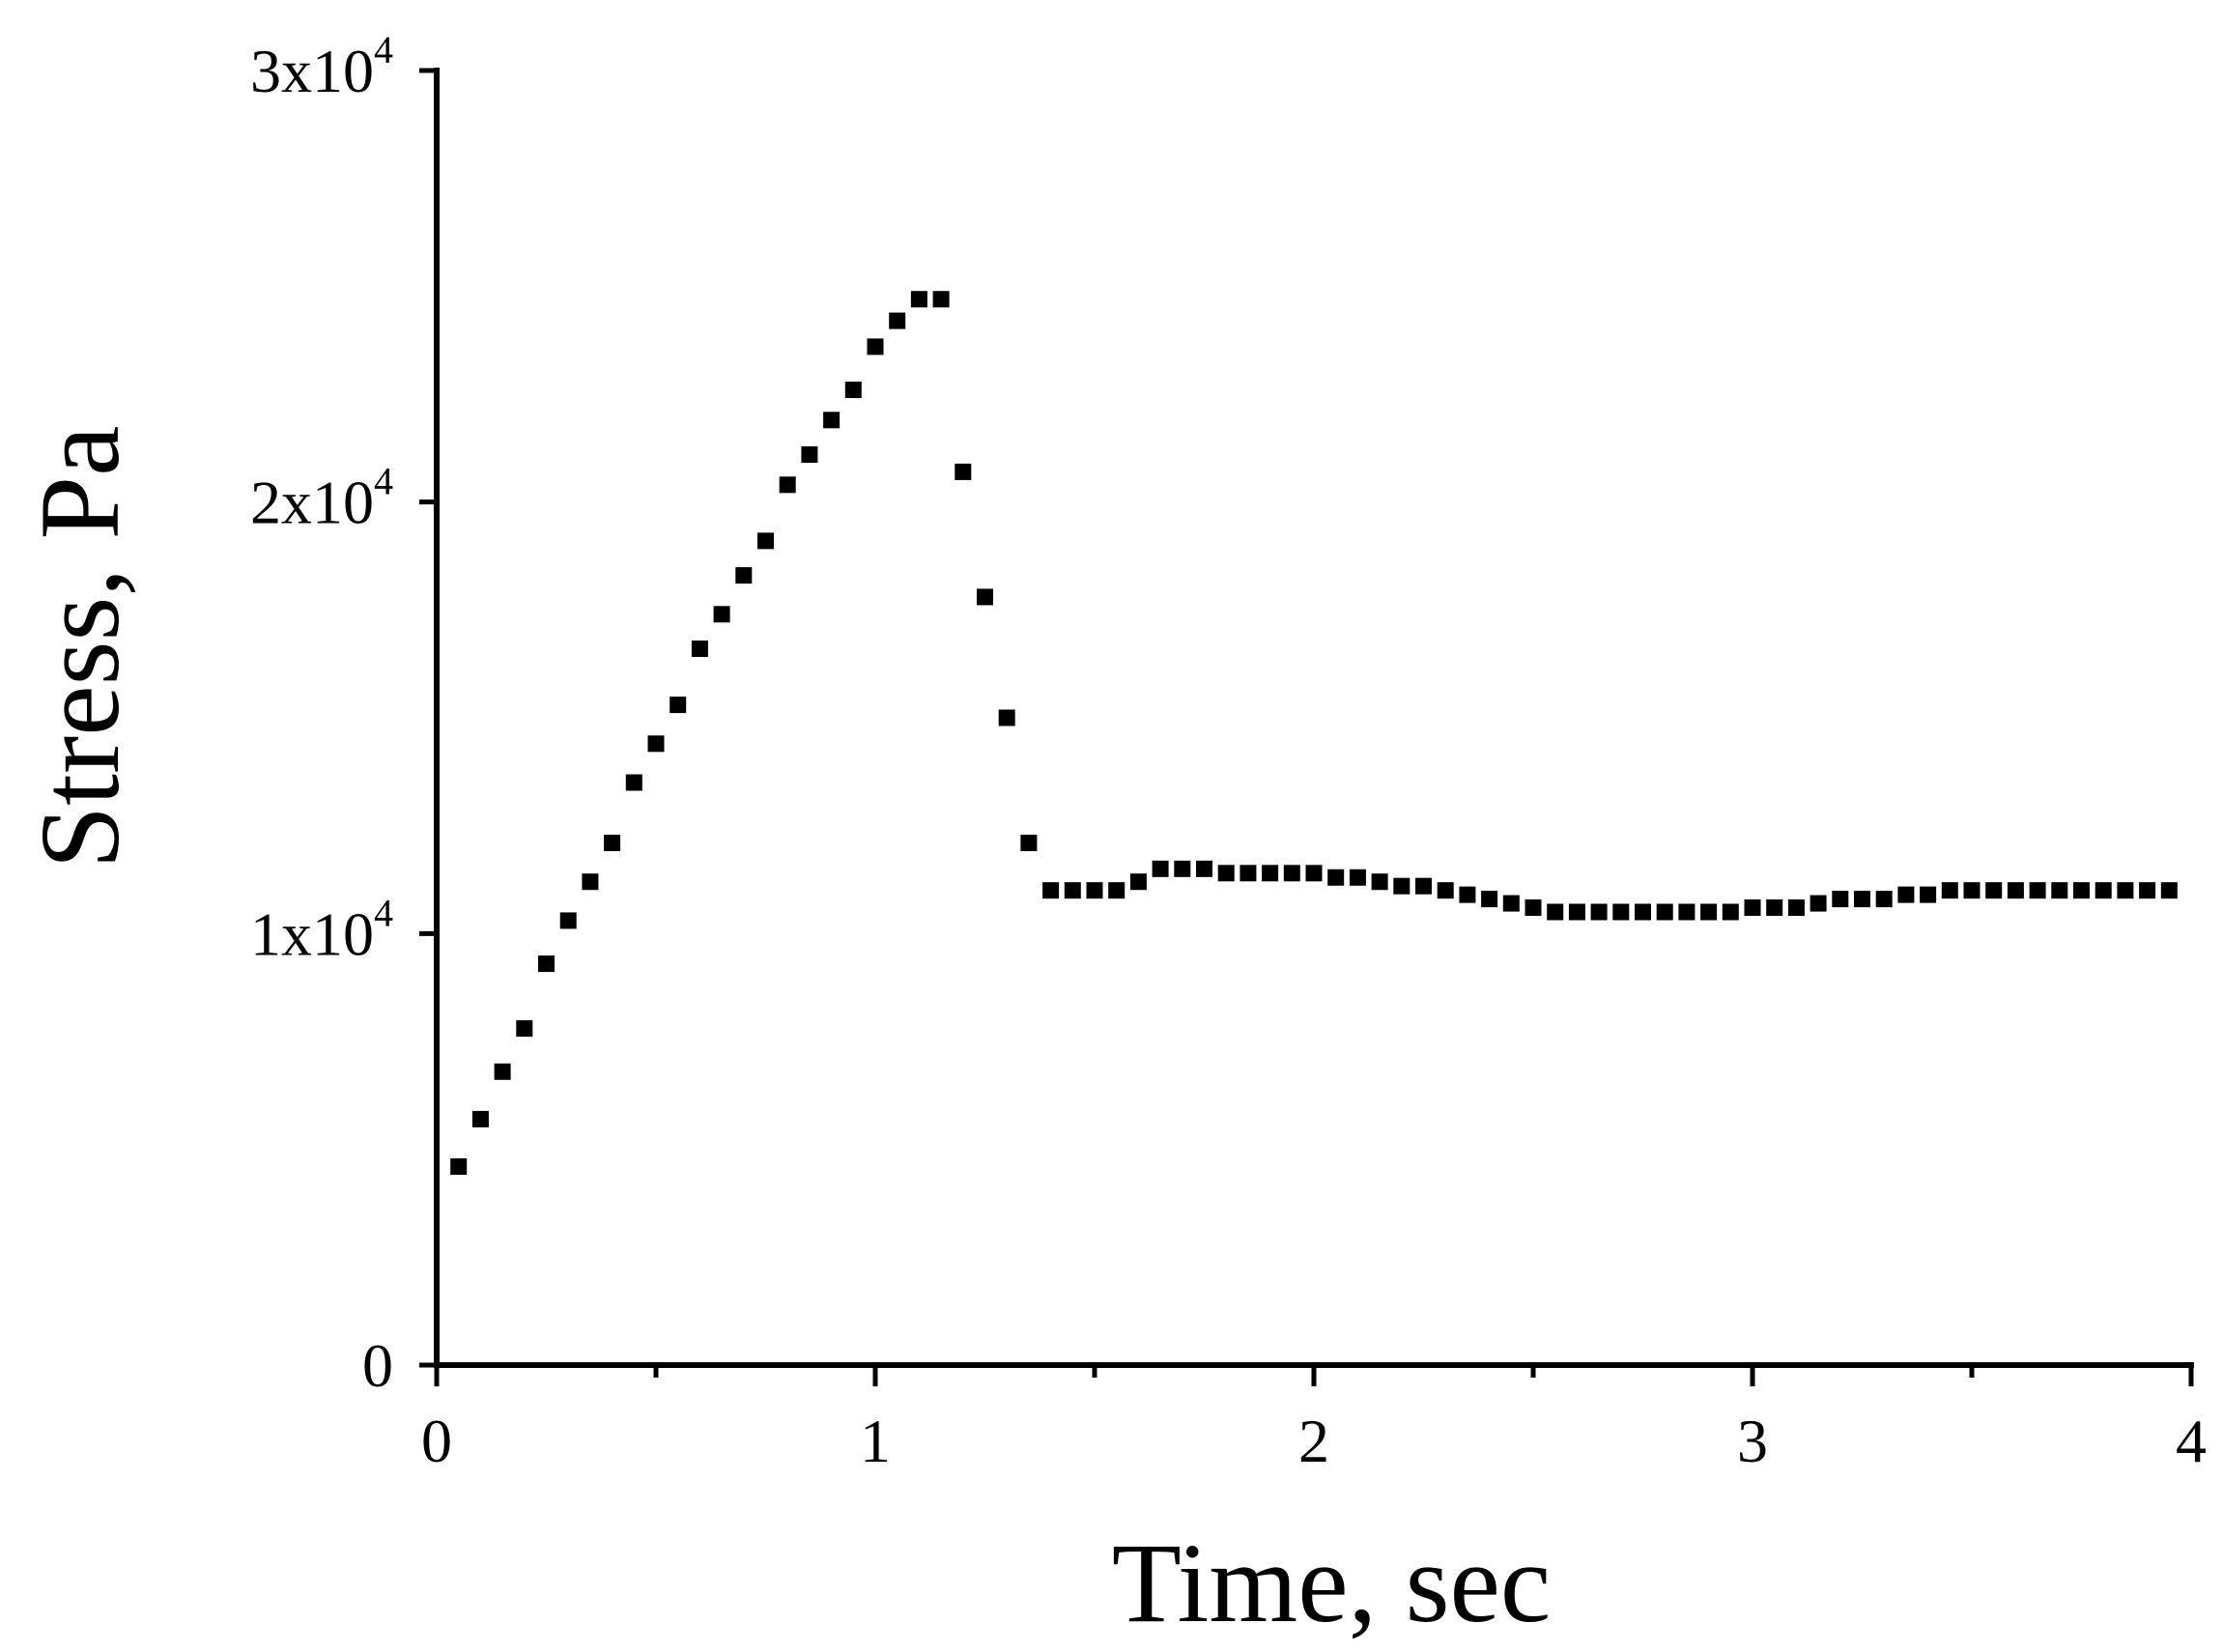 The width and height of the screenshot is (2223, 1652). I want to click on y-tick-label: 2x10⁴, so click(321, 498).